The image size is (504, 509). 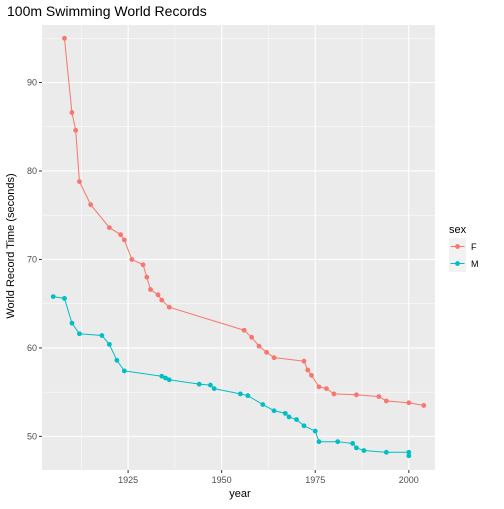 What do you see at coordinates (128, 480) in the screenshot?
I see `x-tick-label: 1925` at bounding box center [128, 480].